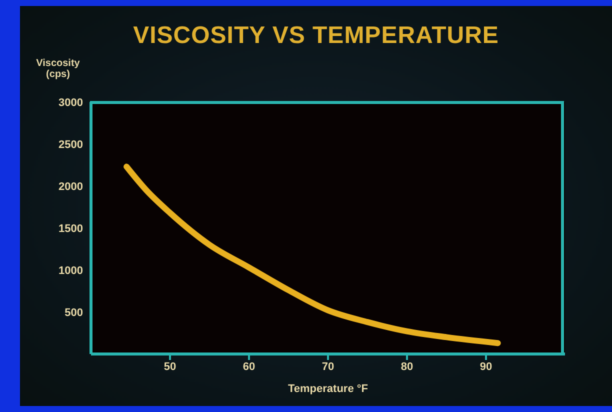 The height and width of the screenshot is (412, 612). Describe the element at coordinates (170, 366) in the screenshot. I see `x-tick-label: 50` at that location.